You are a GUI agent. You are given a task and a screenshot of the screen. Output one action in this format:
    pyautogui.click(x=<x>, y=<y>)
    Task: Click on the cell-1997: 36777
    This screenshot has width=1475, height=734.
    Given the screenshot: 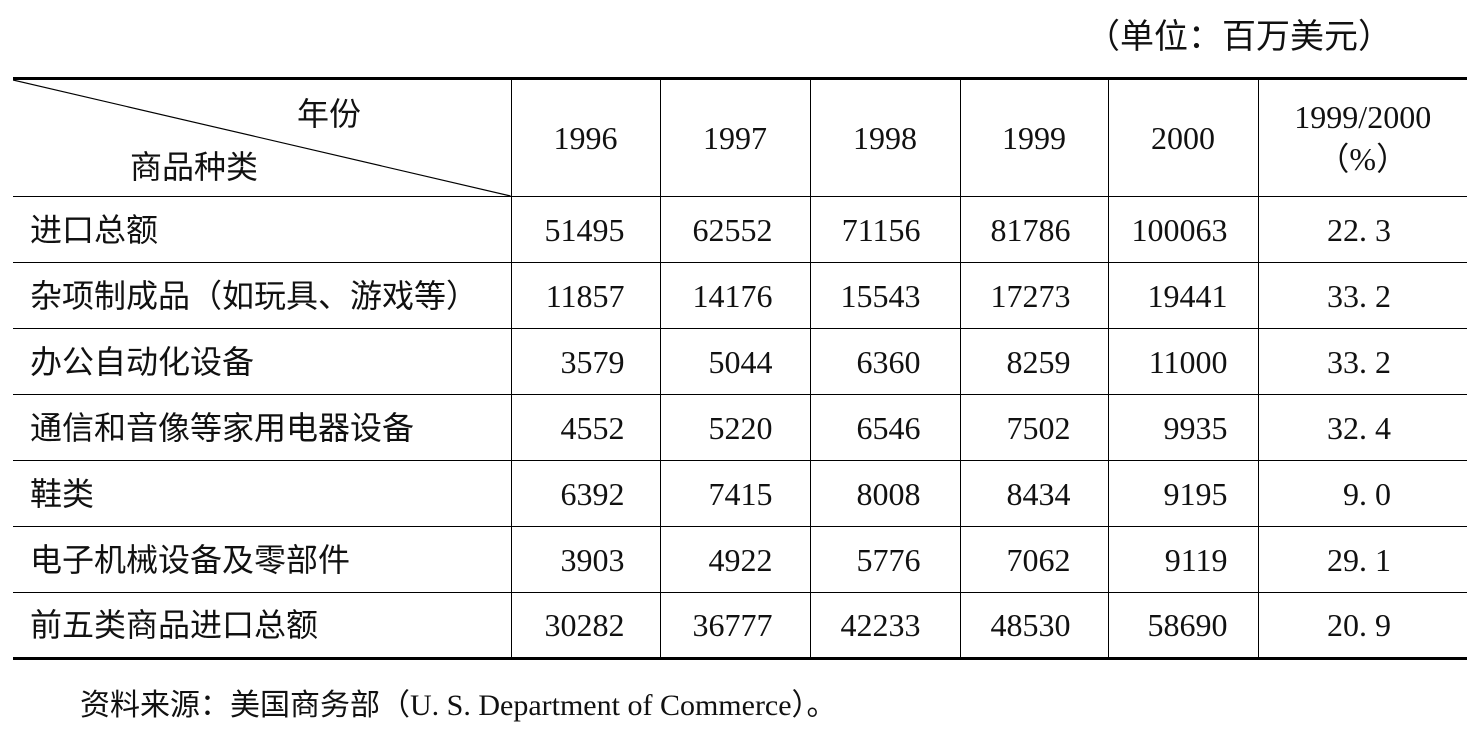 What is the action you would take?
    pyautogui.click(x=735, y=625)
    